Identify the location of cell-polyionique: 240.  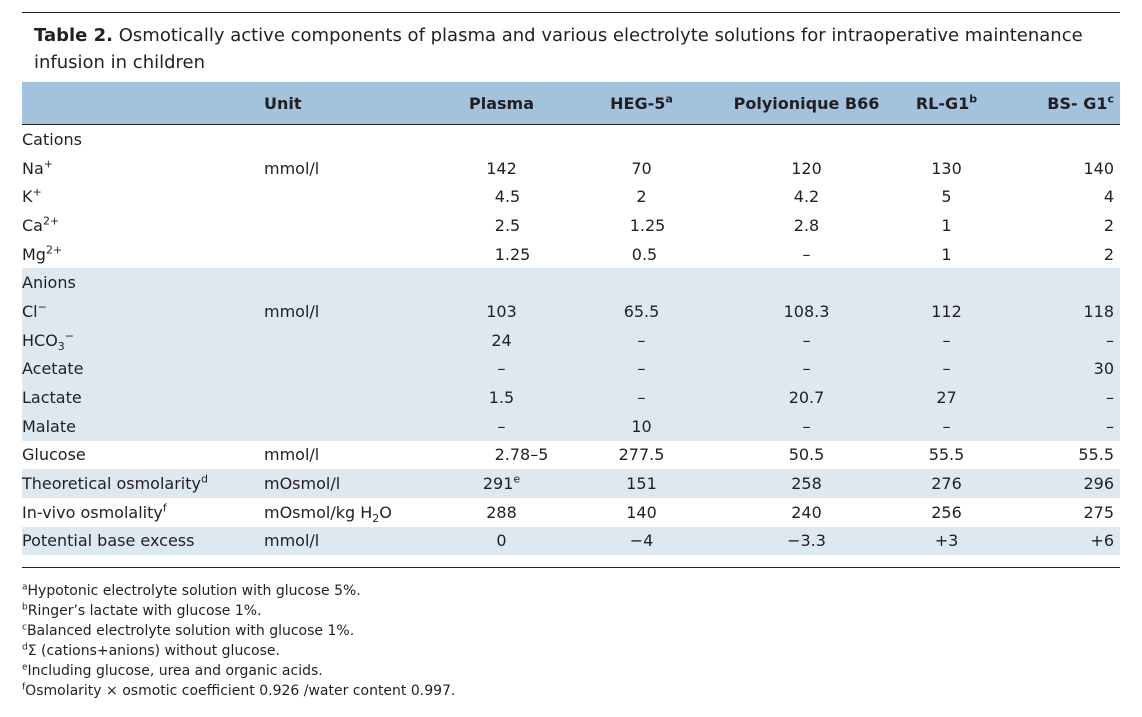
(806, 512).